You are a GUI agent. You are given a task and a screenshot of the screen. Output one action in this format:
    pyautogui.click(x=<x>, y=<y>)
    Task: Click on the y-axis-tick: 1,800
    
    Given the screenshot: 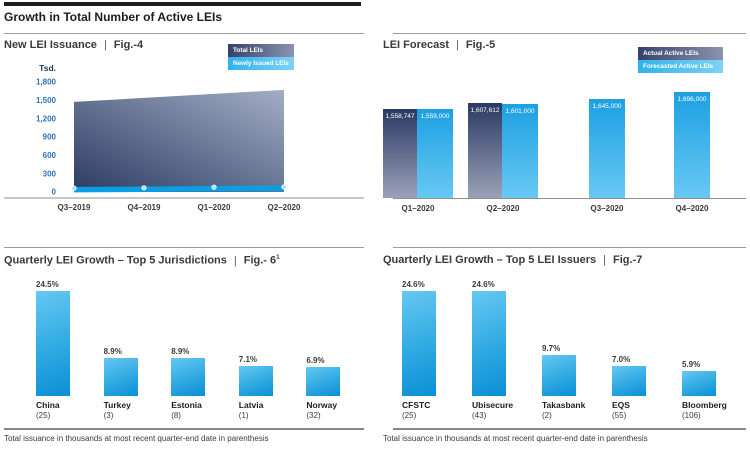 What is the action you would take?
    pyautogui.click(x=46, y=82)
    